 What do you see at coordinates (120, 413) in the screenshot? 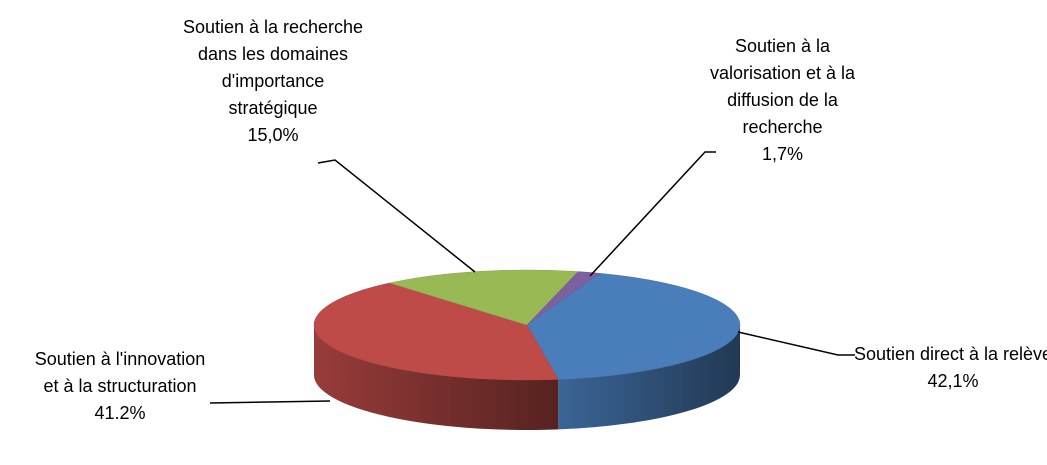
I see `value-label: 41.2%` at bounding box center [120, 413].